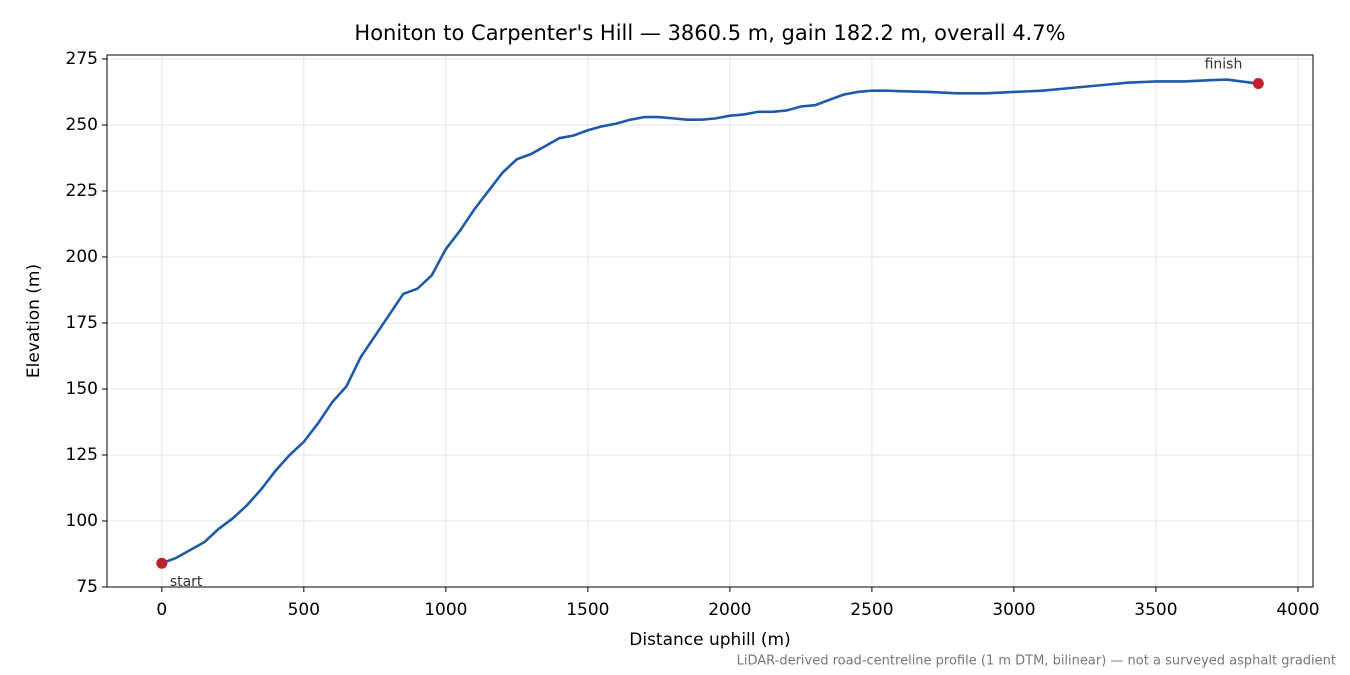 This screenshot has width=1350, height=675. What do you see at coordinates (1297, 610) in the screenshot?
I see `x-tick-label: 4000` at bounding box center [1297, 610].